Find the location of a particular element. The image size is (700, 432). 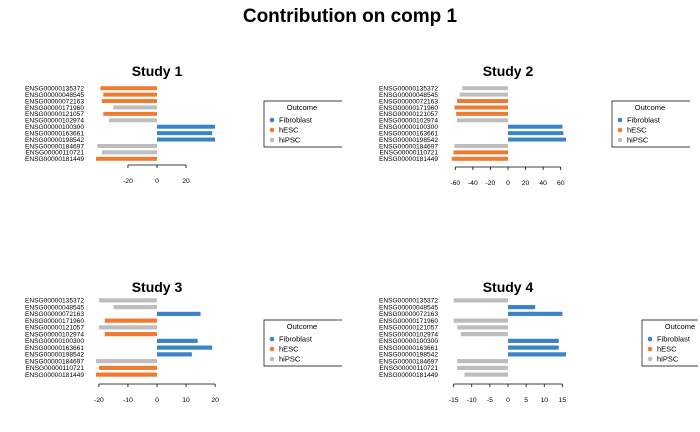

tick-label: 40 is located at coordinates (543, 183).